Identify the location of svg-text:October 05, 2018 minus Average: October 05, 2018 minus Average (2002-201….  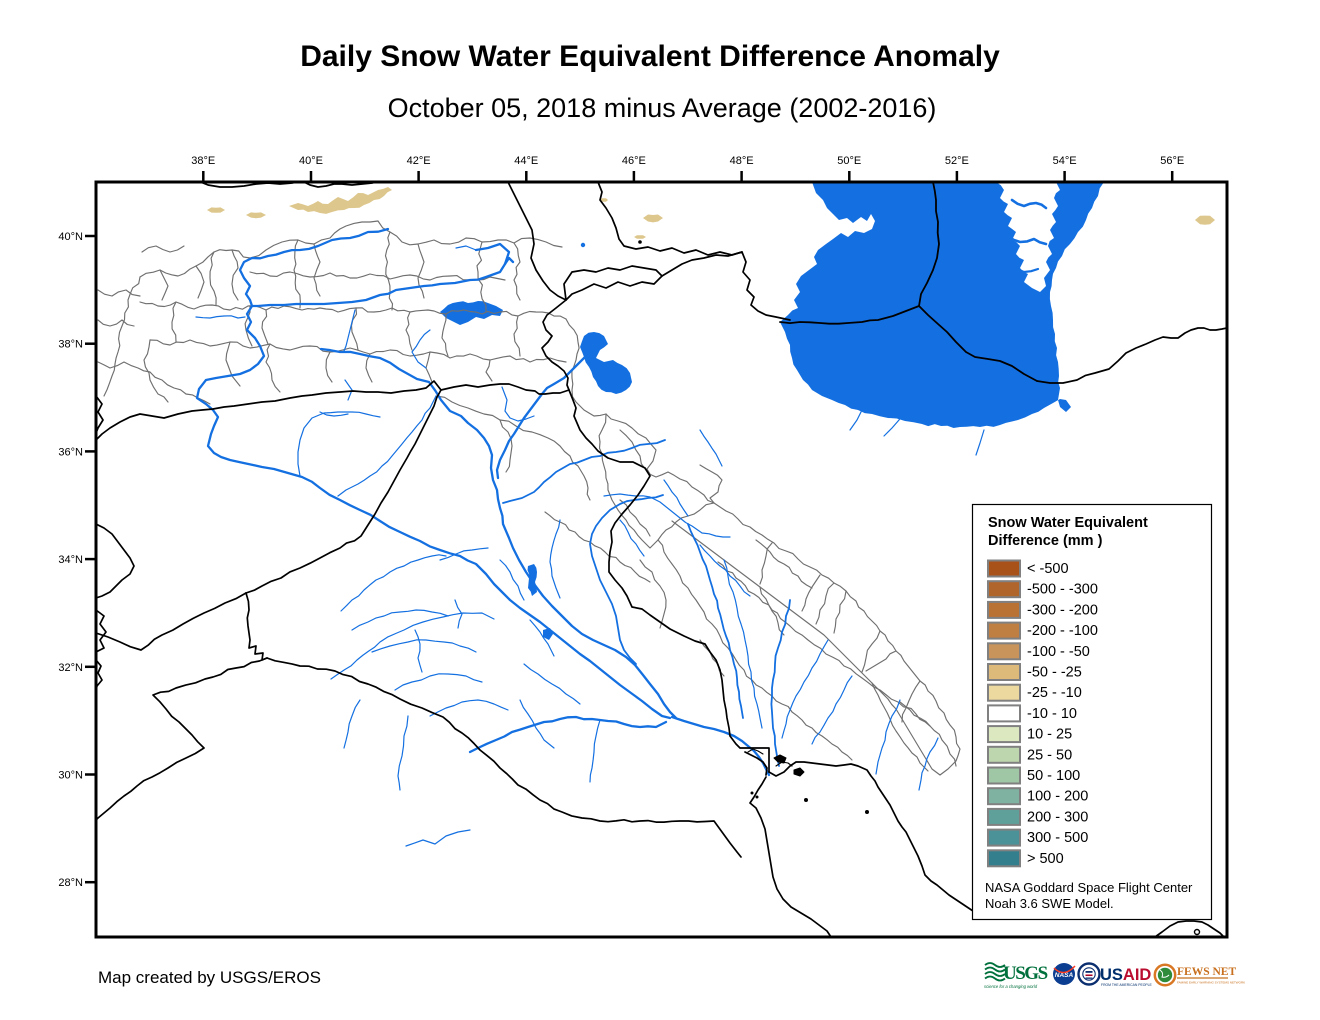
(662, 108).